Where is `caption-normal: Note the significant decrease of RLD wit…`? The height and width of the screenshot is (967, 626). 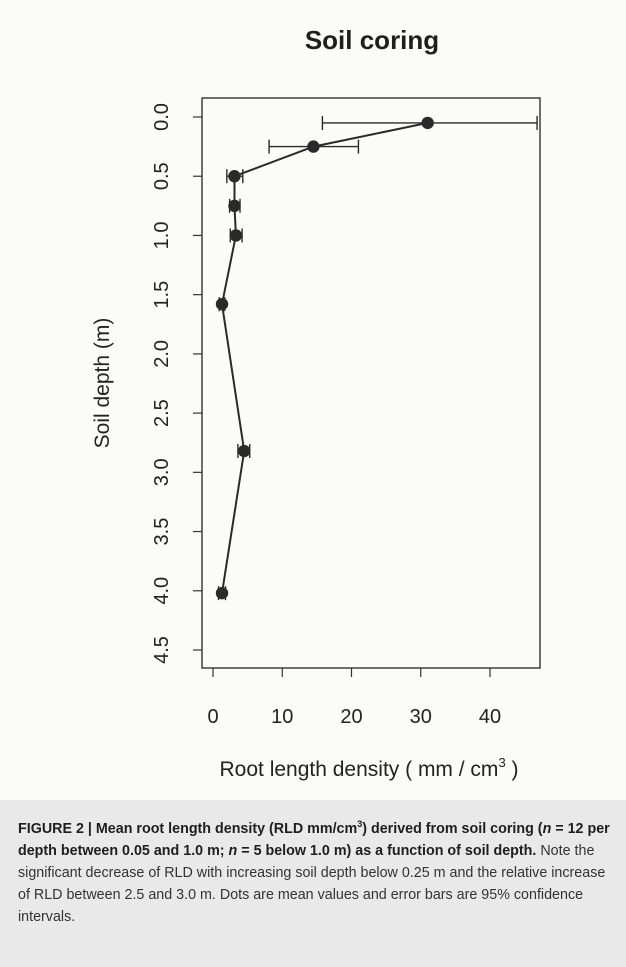
caption-normal: Note the significant decrease of RLD wit… is located at coordinates (312, 884).